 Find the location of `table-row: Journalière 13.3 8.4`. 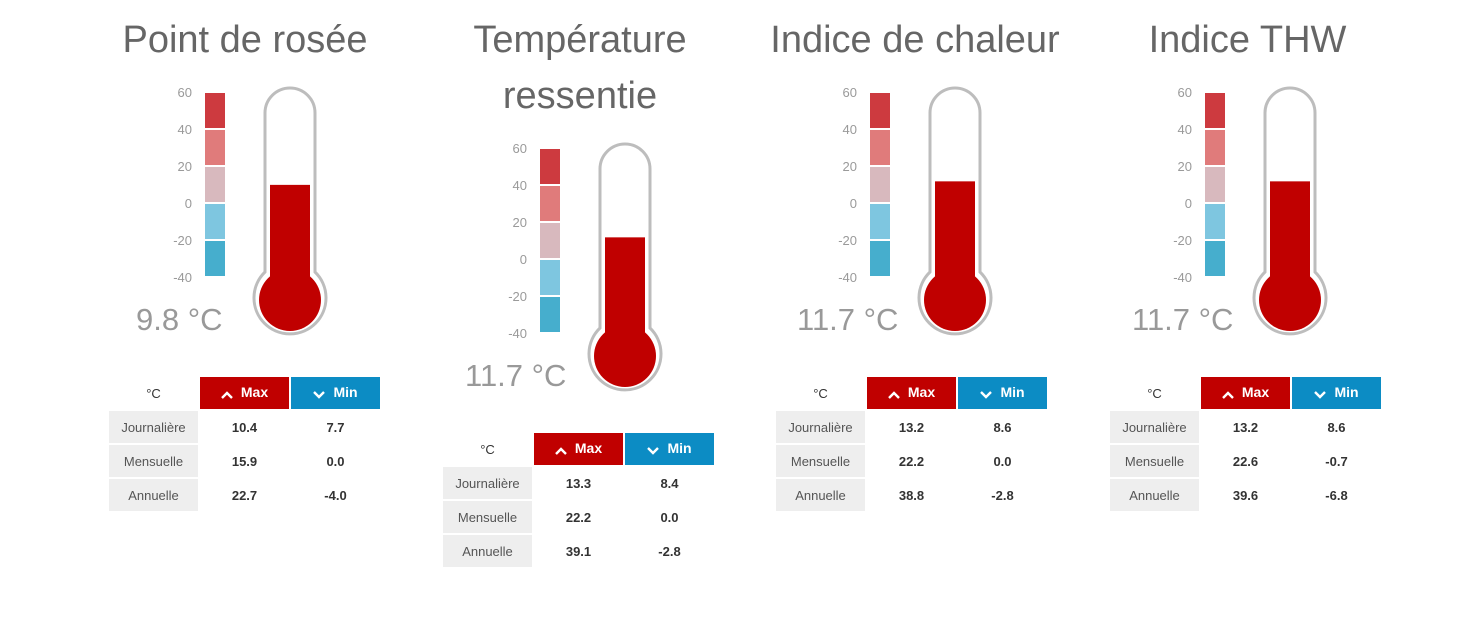

table-row: Journalière 13.3 8.4 is located at coordinates (578, 483).